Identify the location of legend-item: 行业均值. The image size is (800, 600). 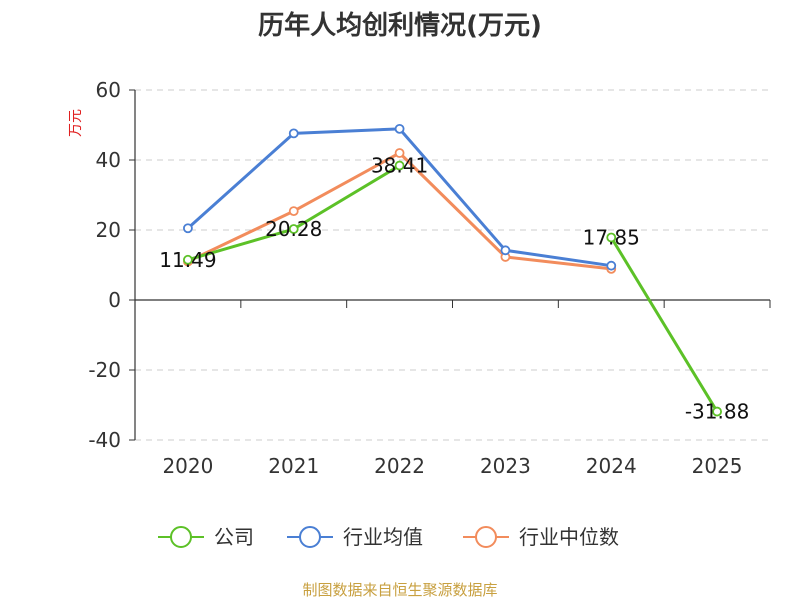
(355, 537).